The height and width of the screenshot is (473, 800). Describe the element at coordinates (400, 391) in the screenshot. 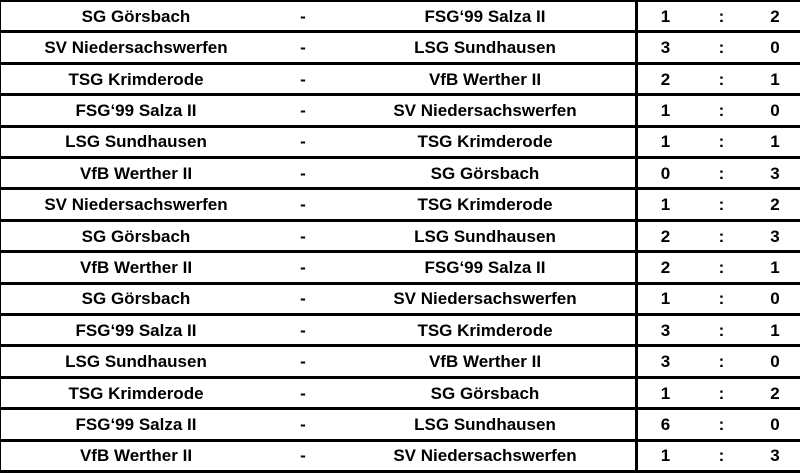

I see `match-row: TSG Krimderode - SG Görsbach 1: 2` at that location.